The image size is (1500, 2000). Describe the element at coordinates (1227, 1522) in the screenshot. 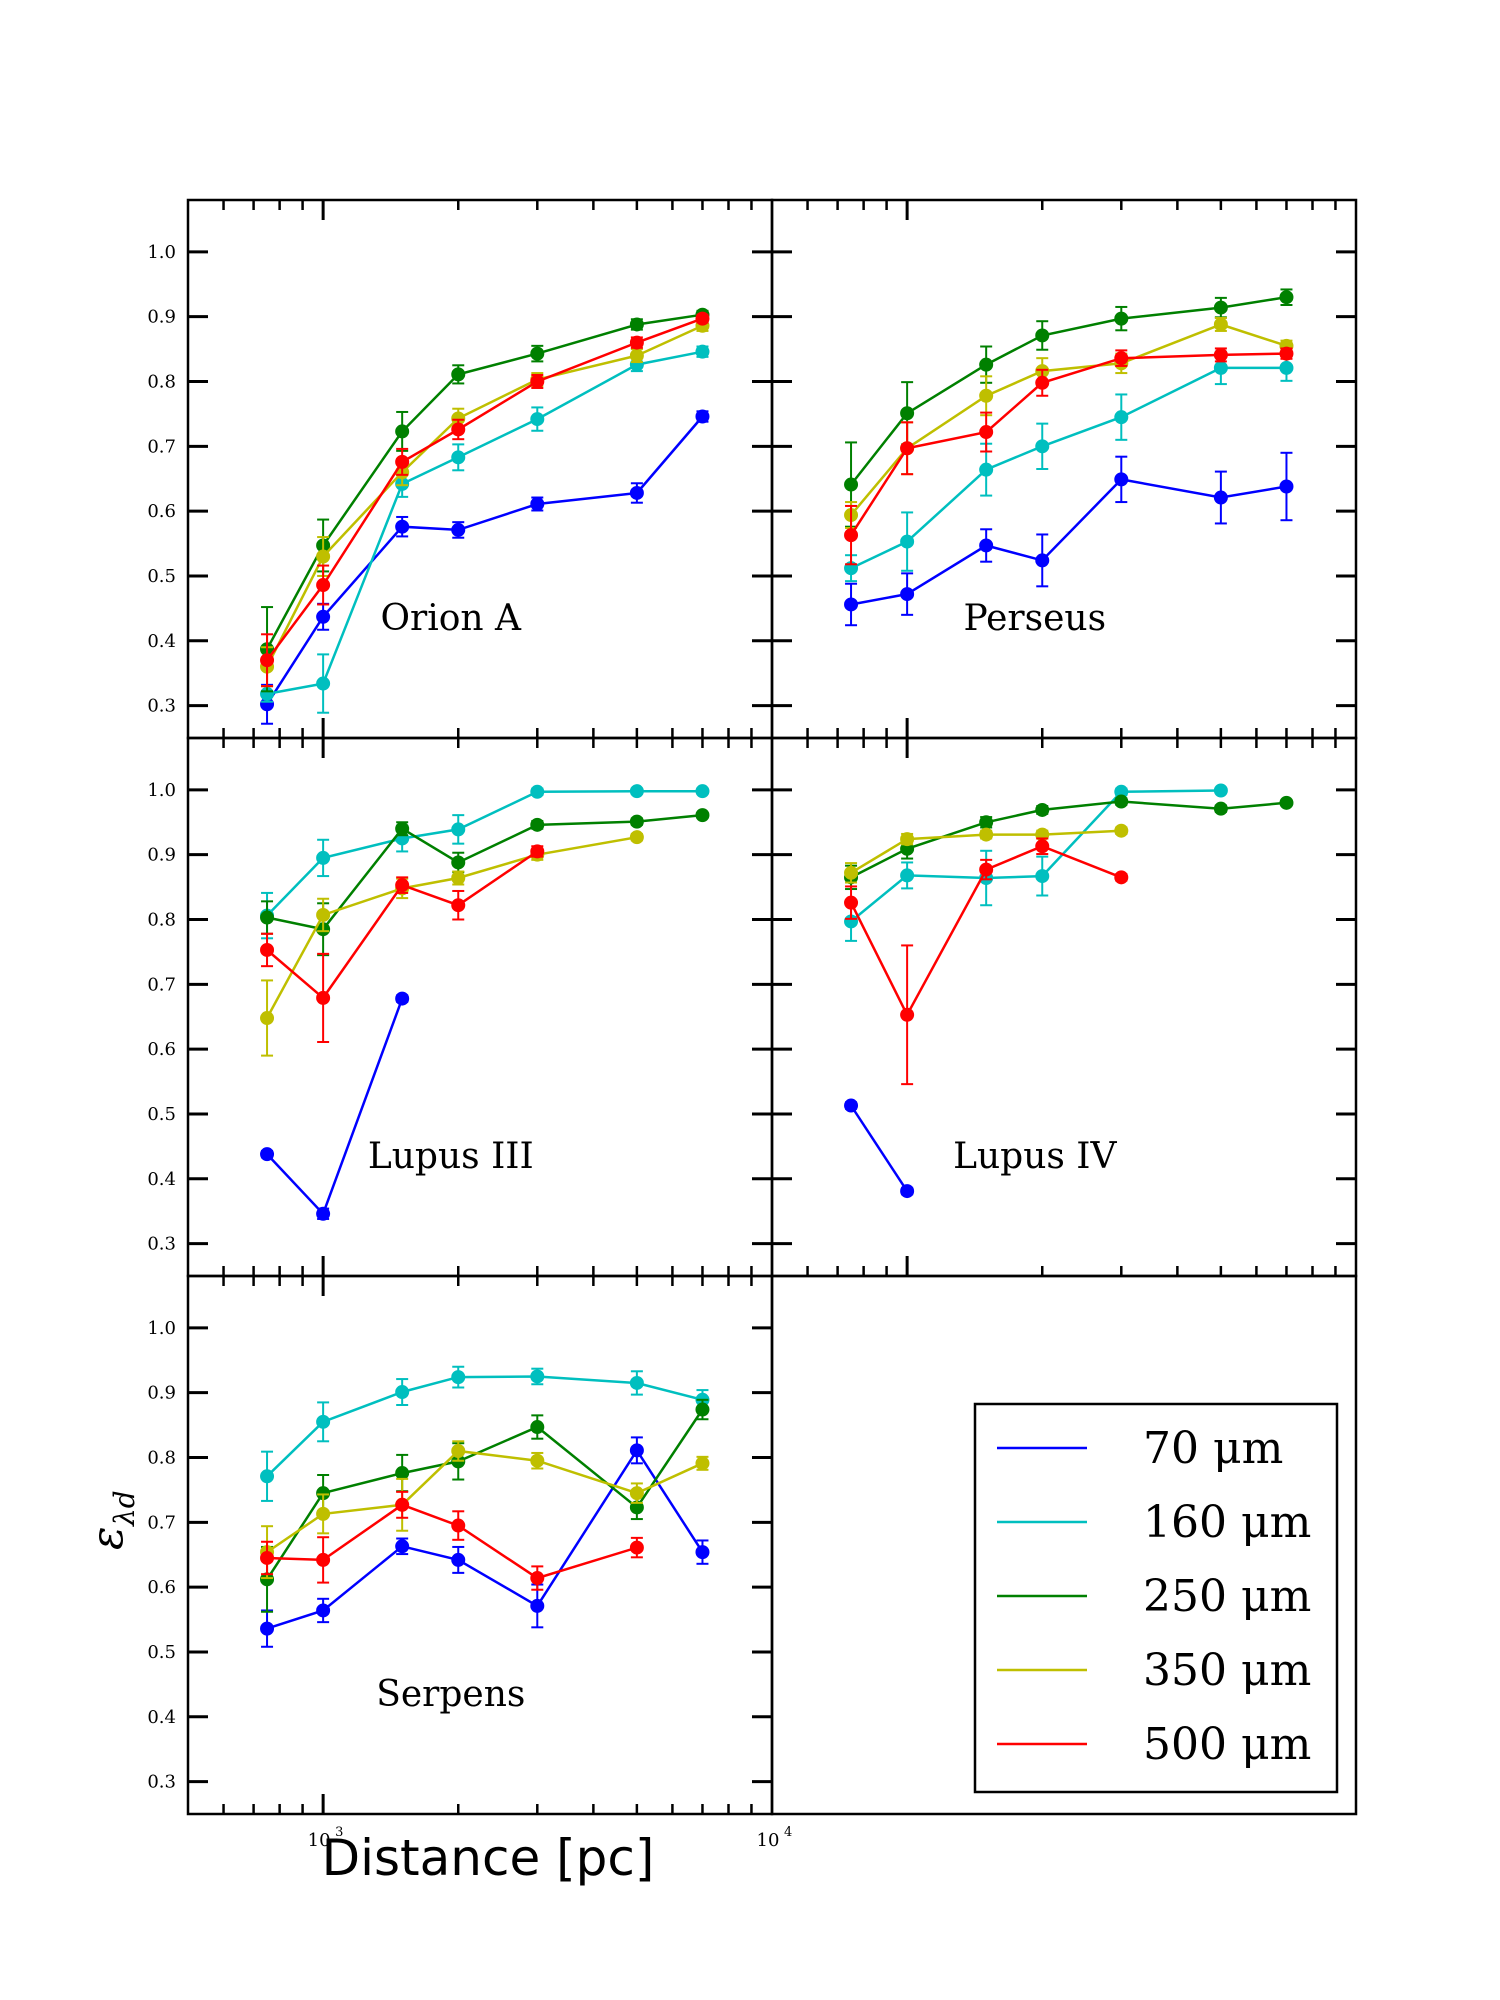

I see `legend-label: 160 μm` at that location.